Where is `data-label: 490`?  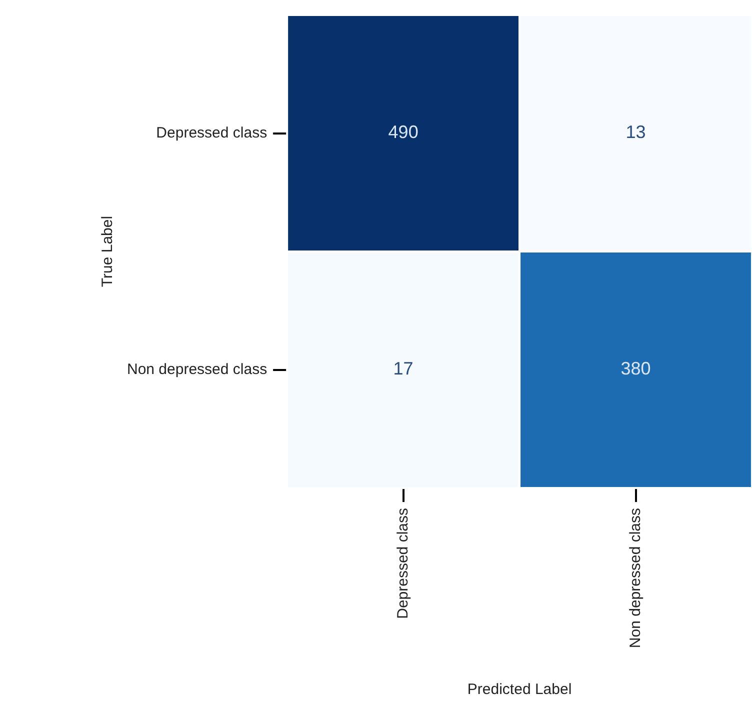
data-label: 490 is located at coordinates (403, 132).